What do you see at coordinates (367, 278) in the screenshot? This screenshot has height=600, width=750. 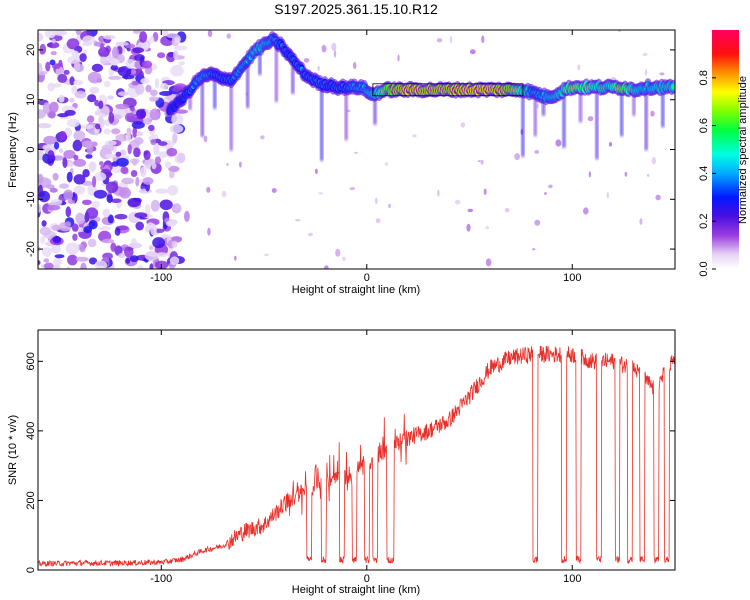 I see `x-tick-label: 0` at bounding box center [367, 278].